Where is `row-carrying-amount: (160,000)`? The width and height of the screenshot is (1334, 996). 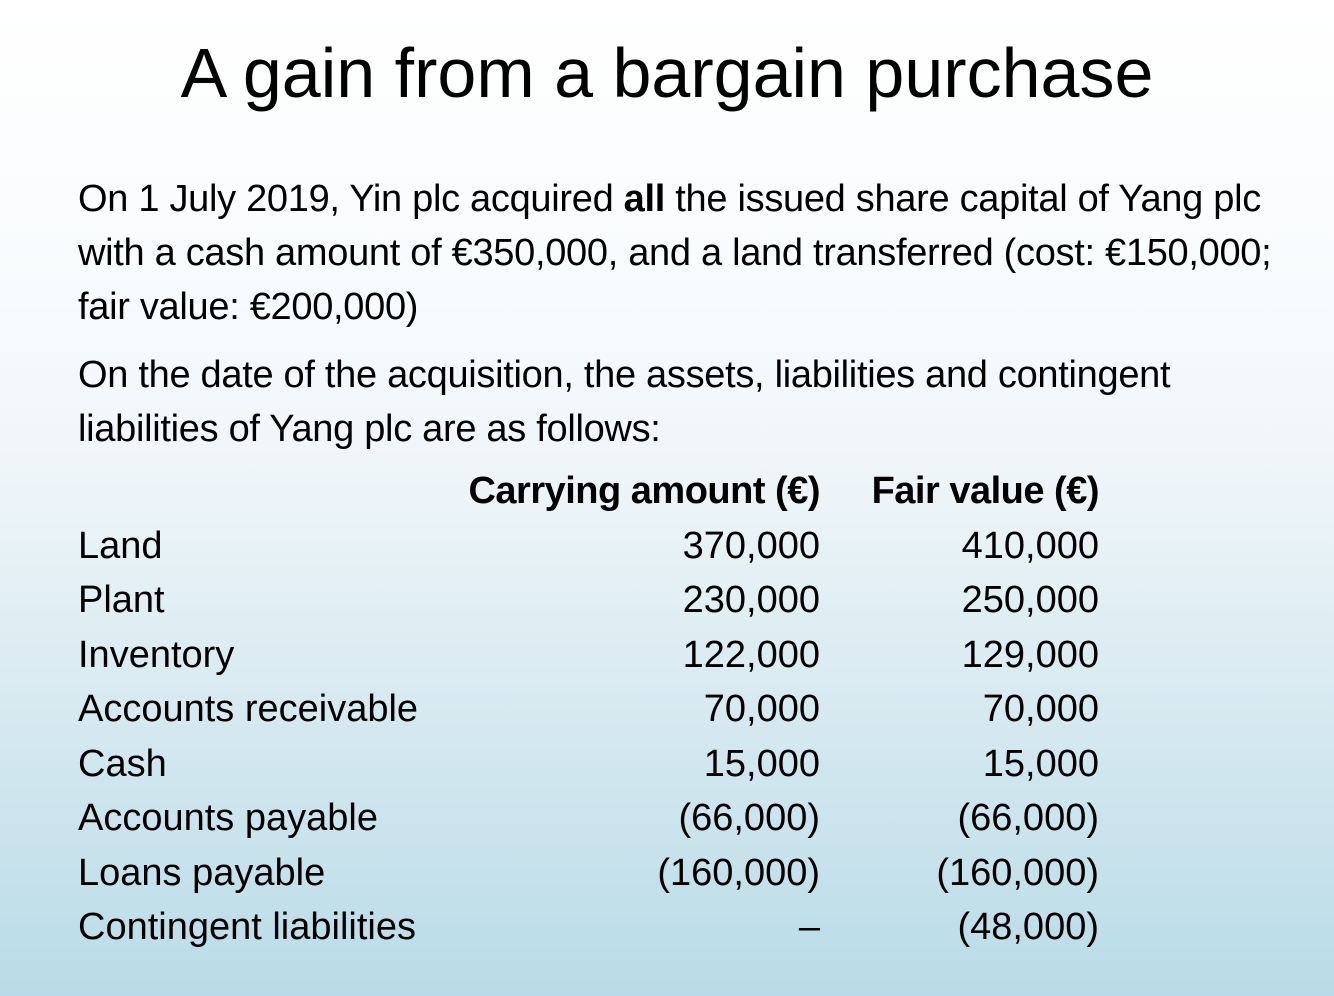 row-carrying-amount: (160,000) is located at coordinates (738, 872).